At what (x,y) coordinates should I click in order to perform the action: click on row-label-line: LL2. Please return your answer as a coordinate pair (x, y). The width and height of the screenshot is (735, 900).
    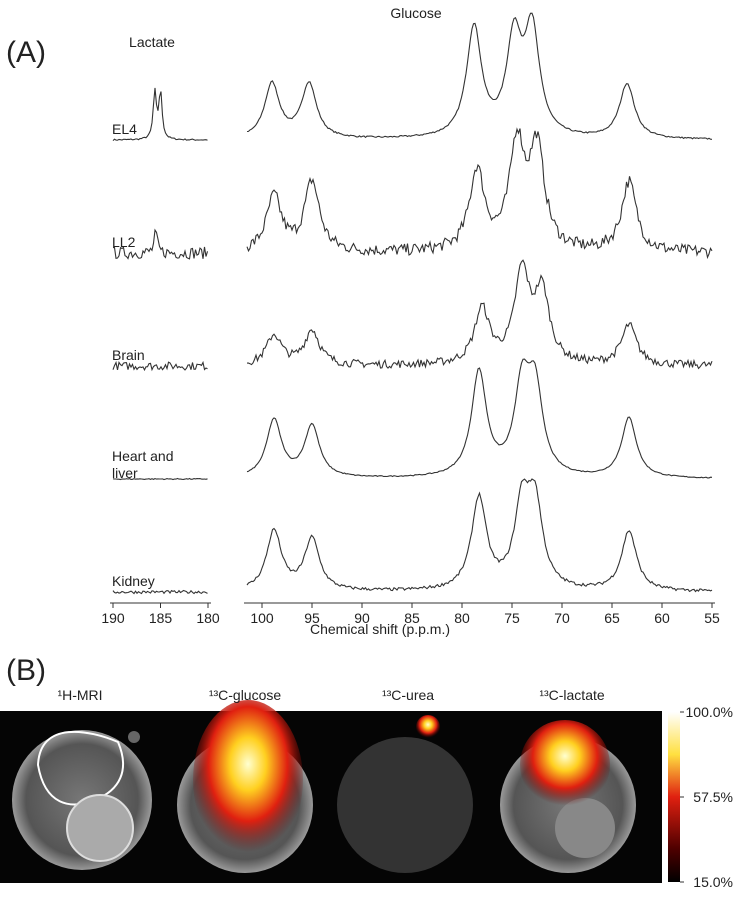
    Looking at the image, I should click on (124, 242).